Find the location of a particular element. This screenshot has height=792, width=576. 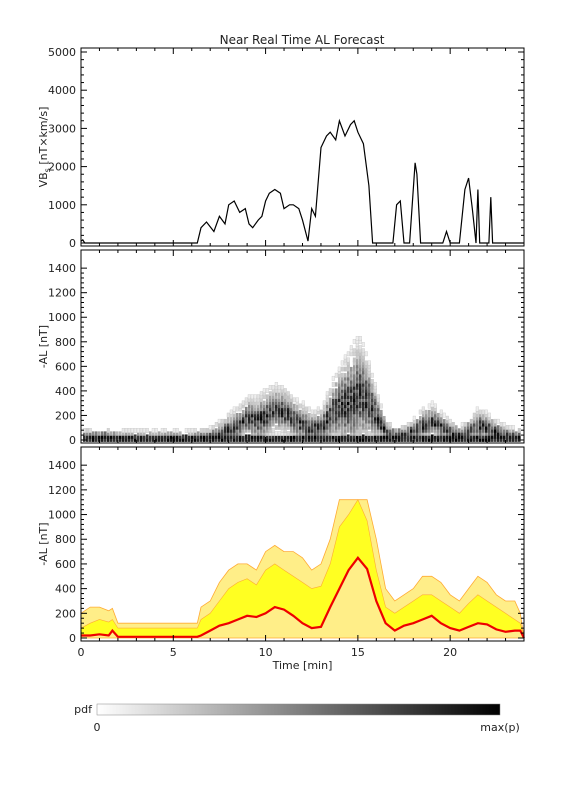

panel-mid-ytick-label: 0 is located at coordinates (72, 440).